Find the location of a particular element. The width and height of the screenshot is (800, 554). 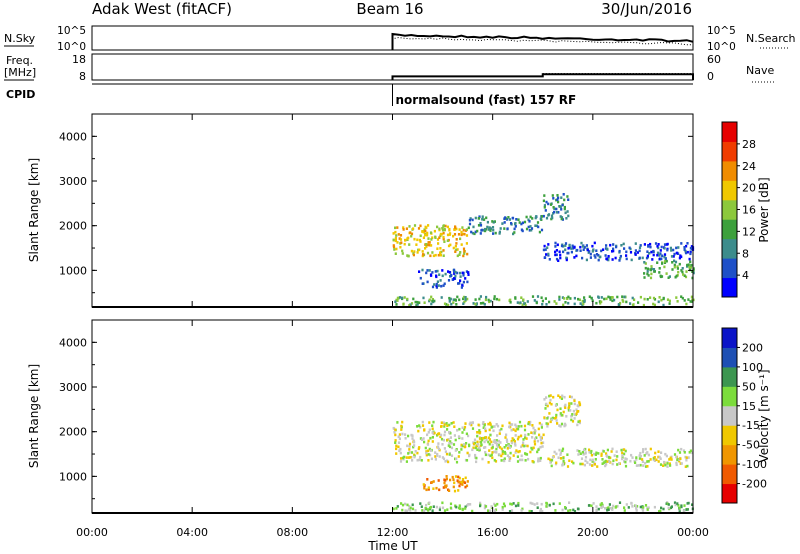

colorbar-tick-label: -200 is located at coordinates (754, 484).